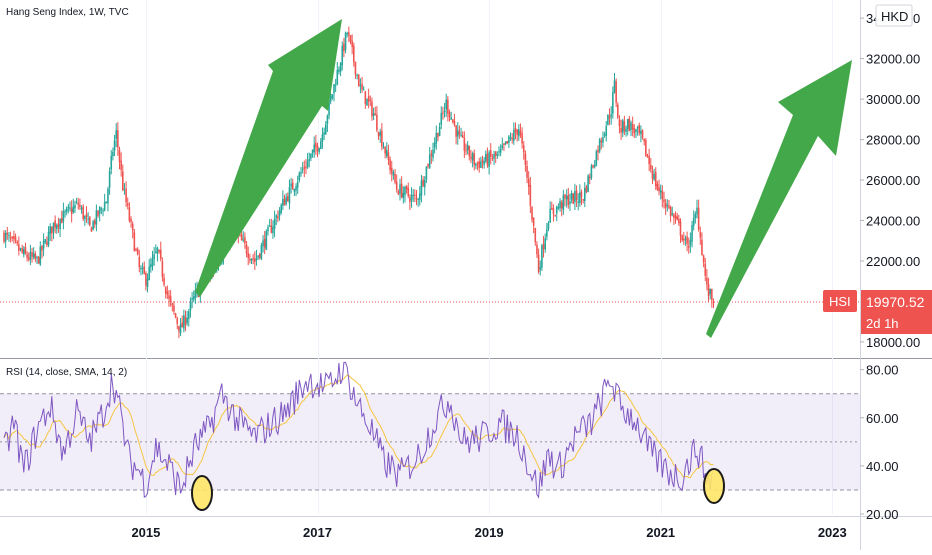  I want to click on currency-label: HKD, so click(894, 15).